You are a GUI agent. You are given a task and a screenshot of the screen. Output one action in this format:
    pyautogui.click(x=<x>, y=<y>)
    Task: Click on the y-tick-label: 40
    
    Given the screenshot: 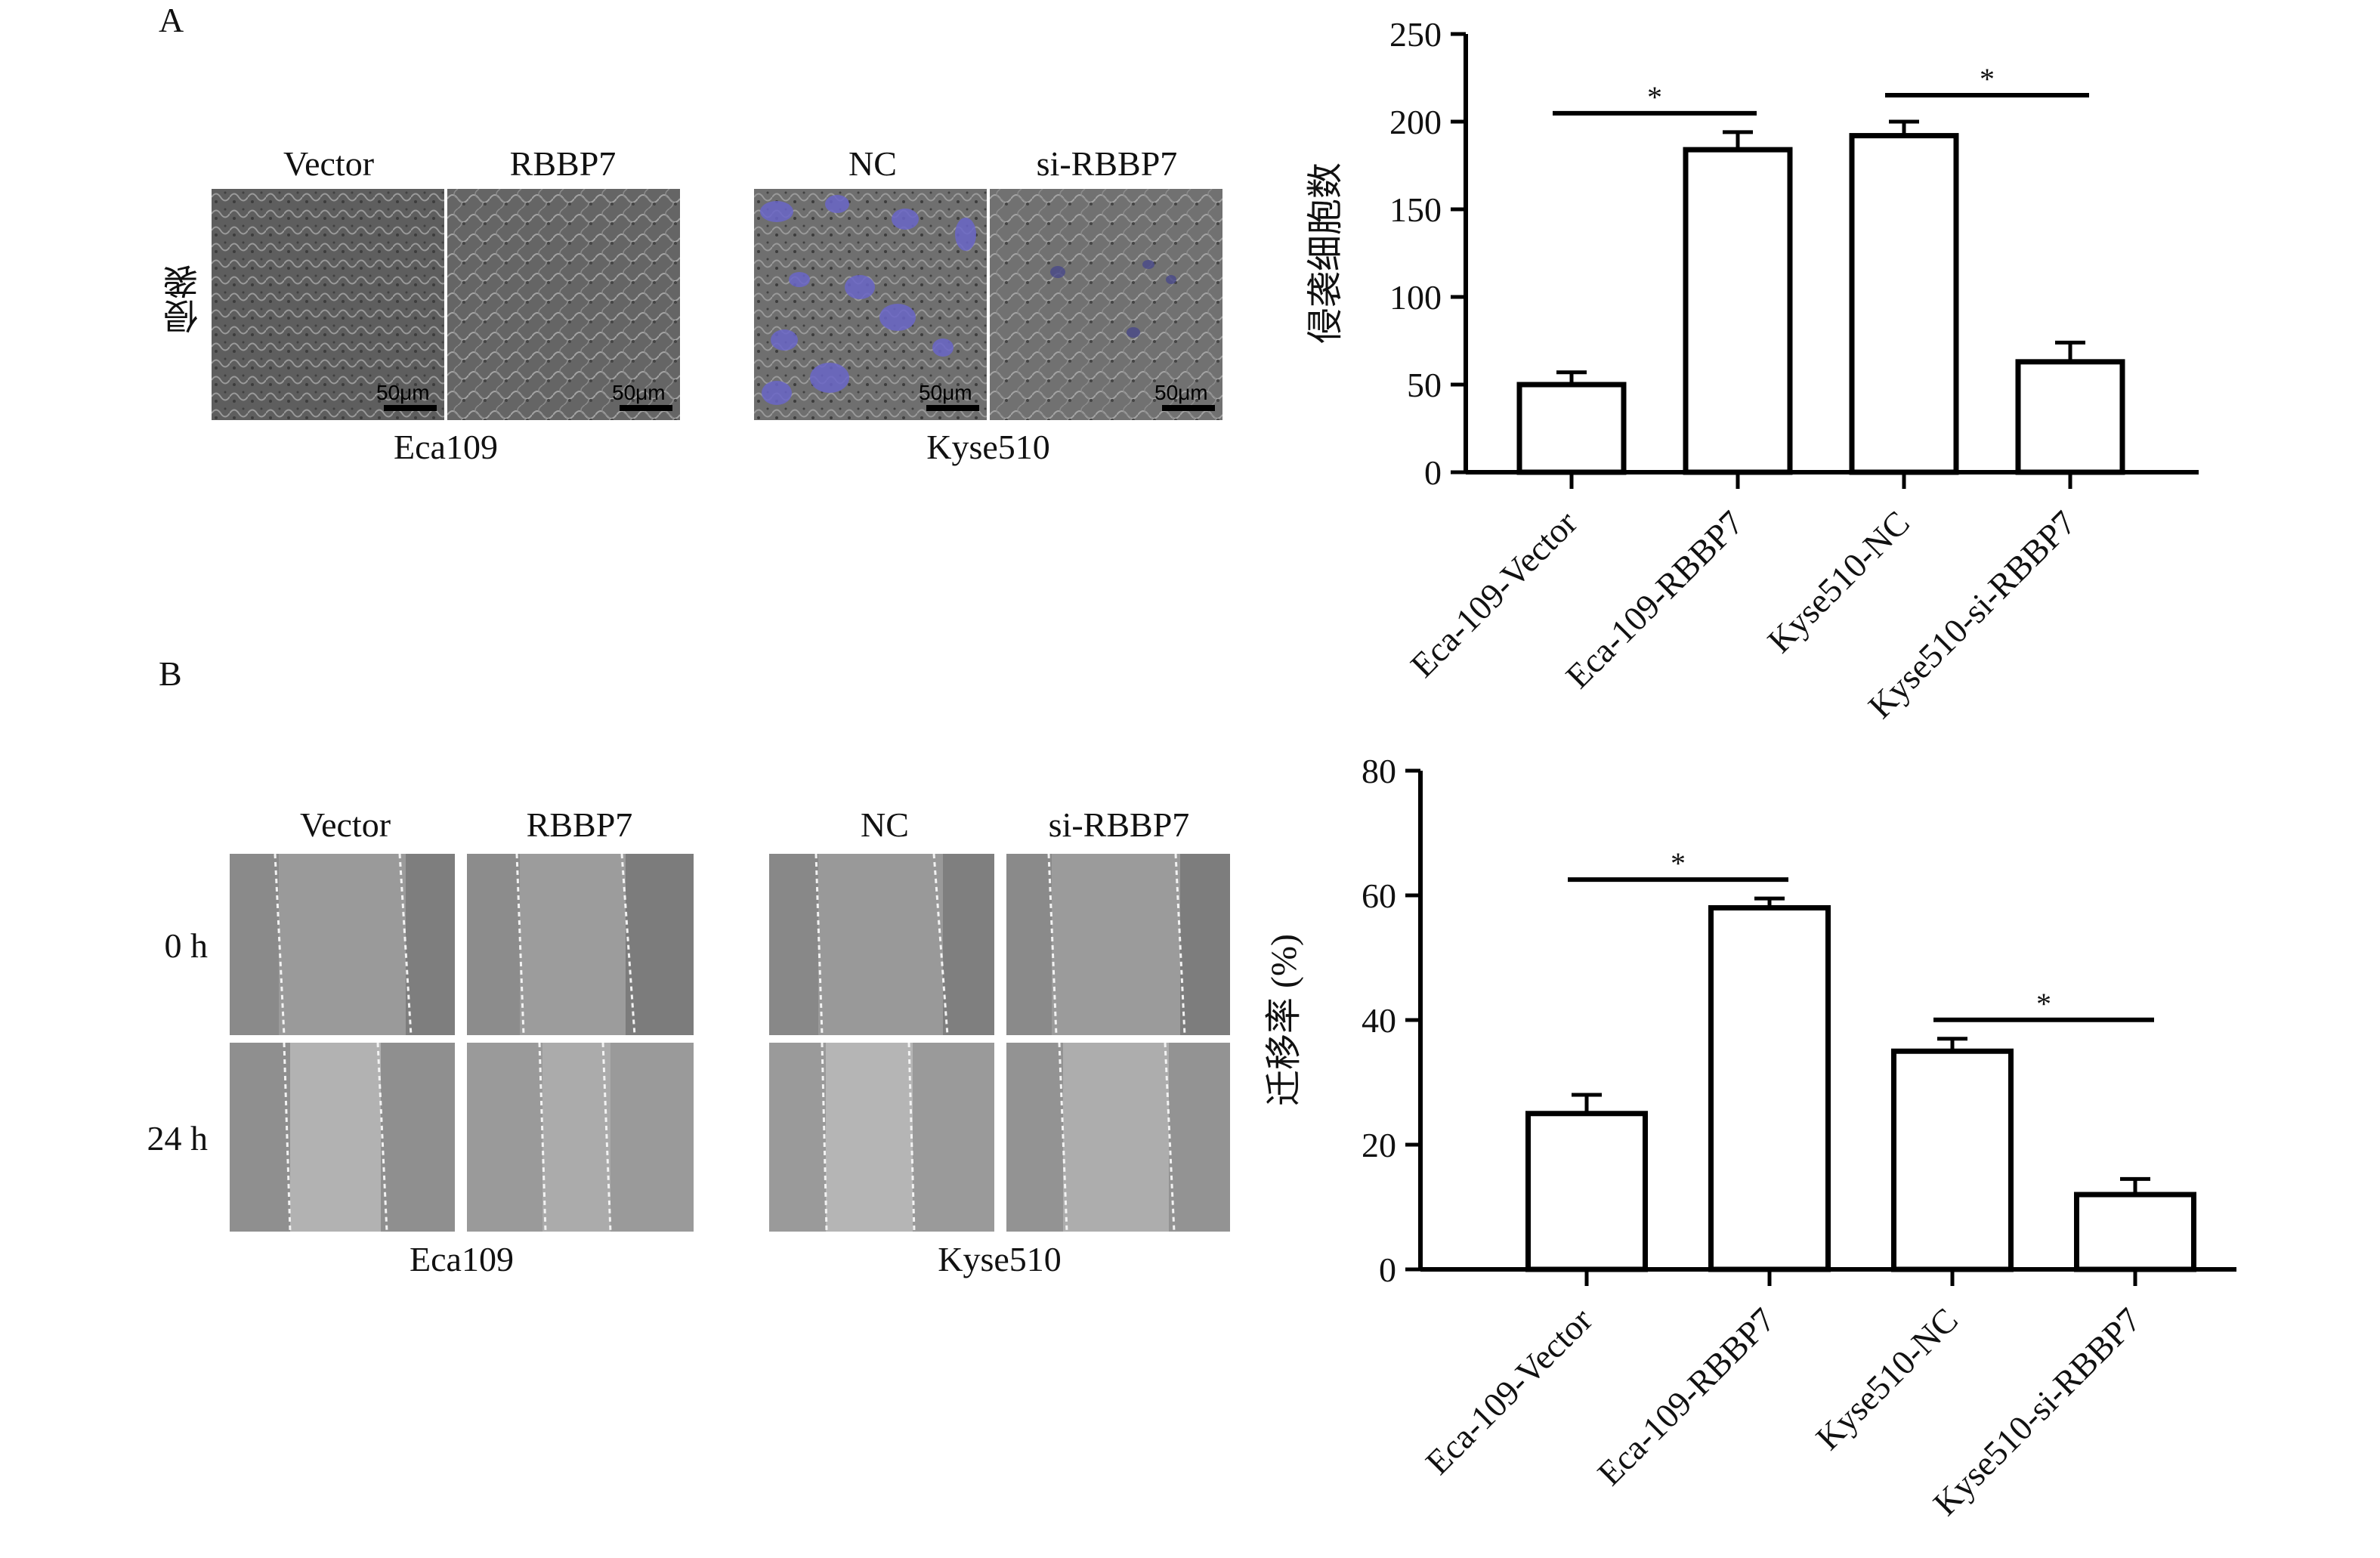 What is the action you would take?
    pyautogui.click(x=1379, y=1020)
    